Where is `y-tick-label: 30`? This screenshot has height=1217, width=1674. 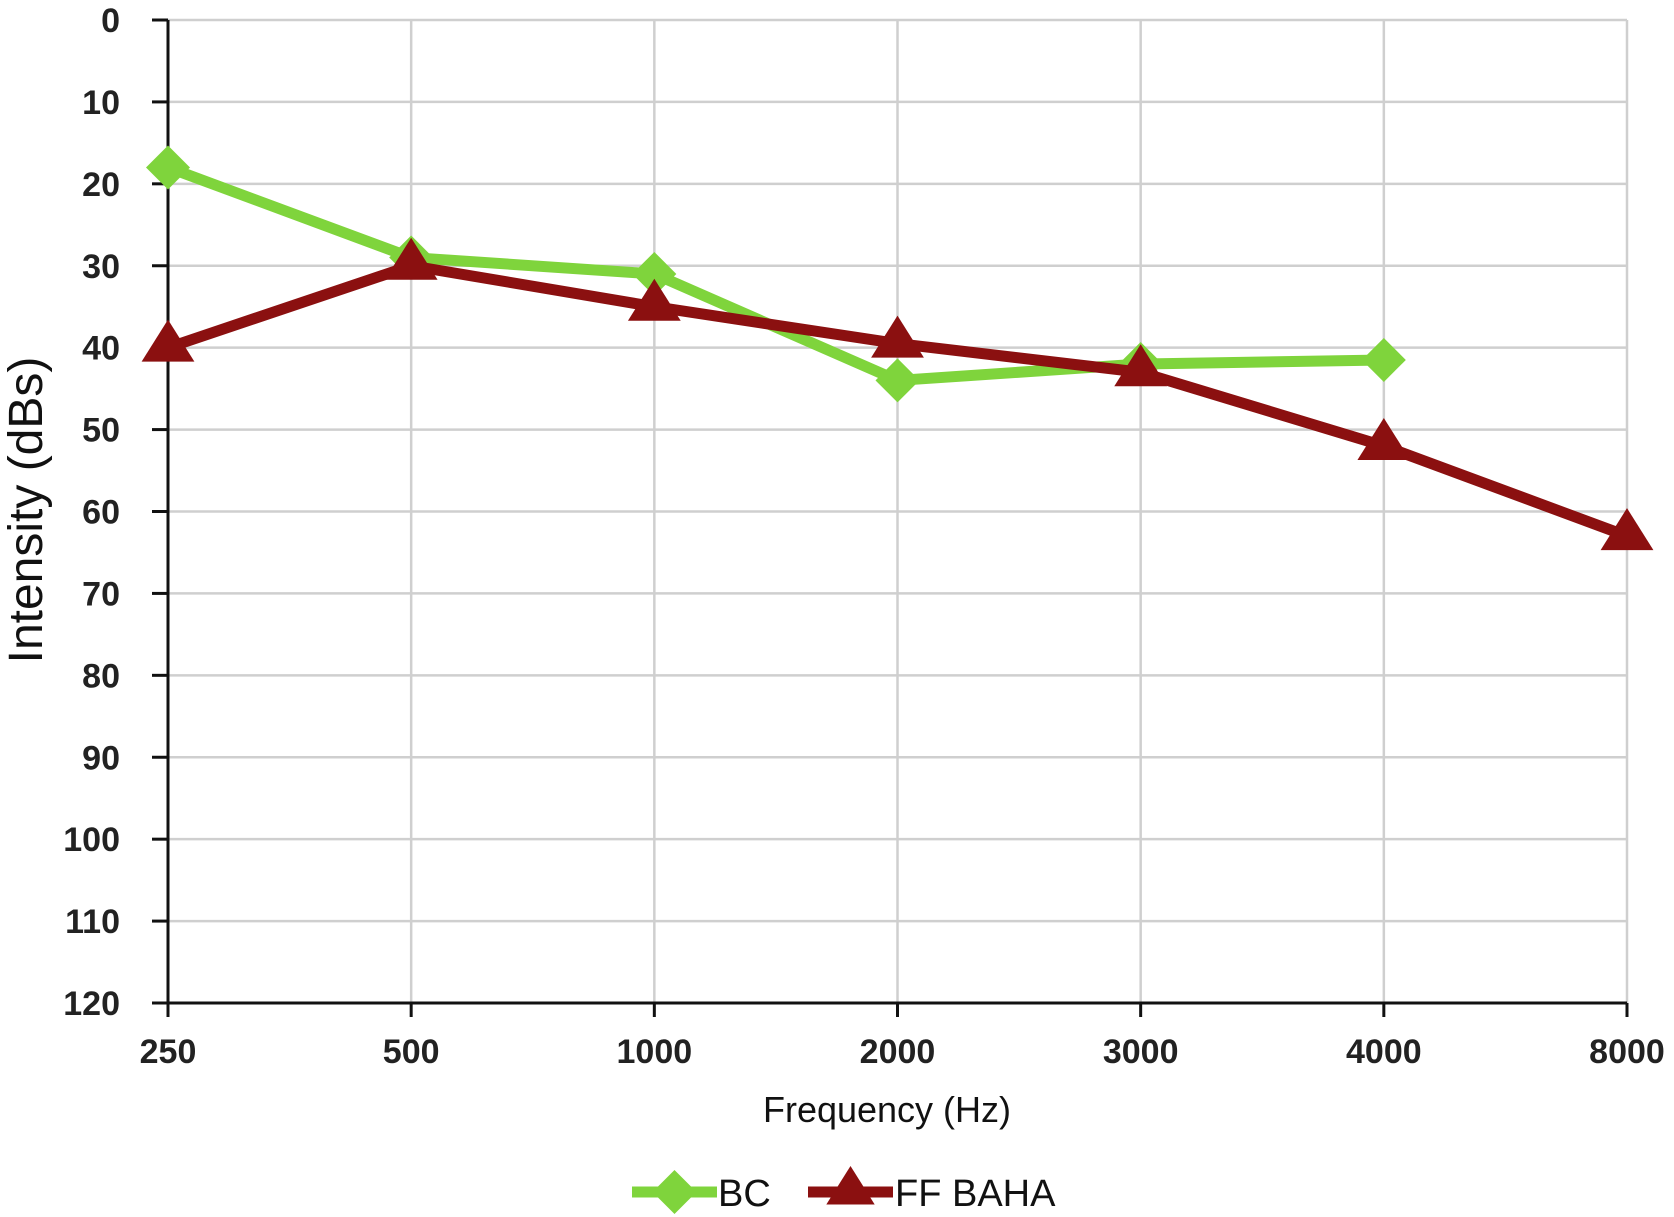
y-tick-label: 30 is located at coordinates (101, 267).